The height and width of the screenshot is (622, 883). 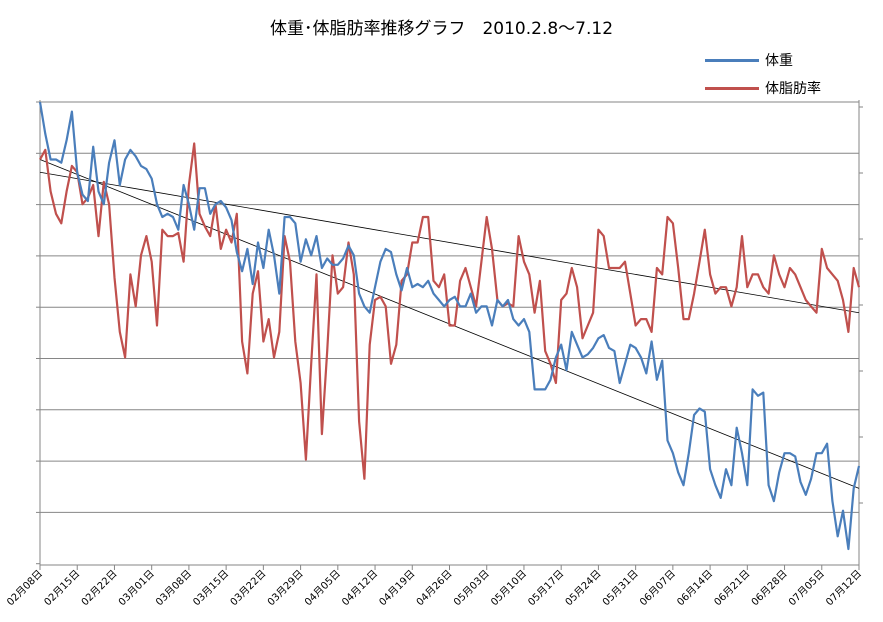 What do you see at coordinates (99, 588) in the screenshot?
I see `x-tick-label: 02月22日` at bounding box center [99, 588].